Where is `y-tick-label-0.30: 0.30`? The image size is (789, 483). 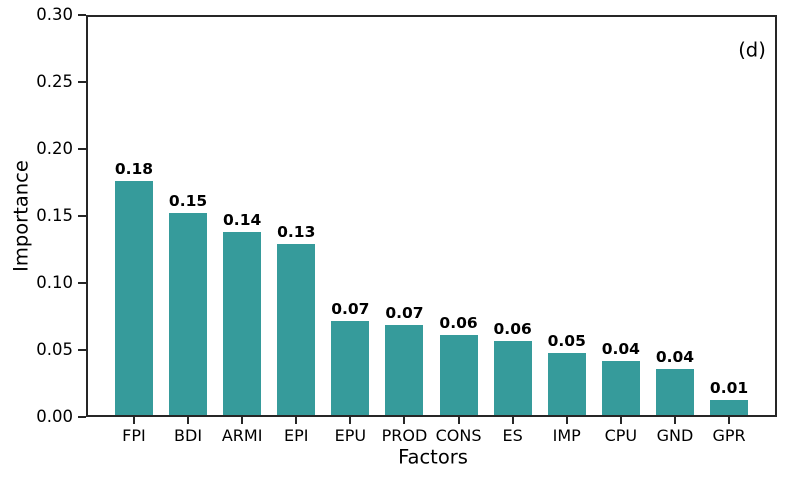
y-tick-label-0.30: 0.30 is located at coordinates (54, 14).